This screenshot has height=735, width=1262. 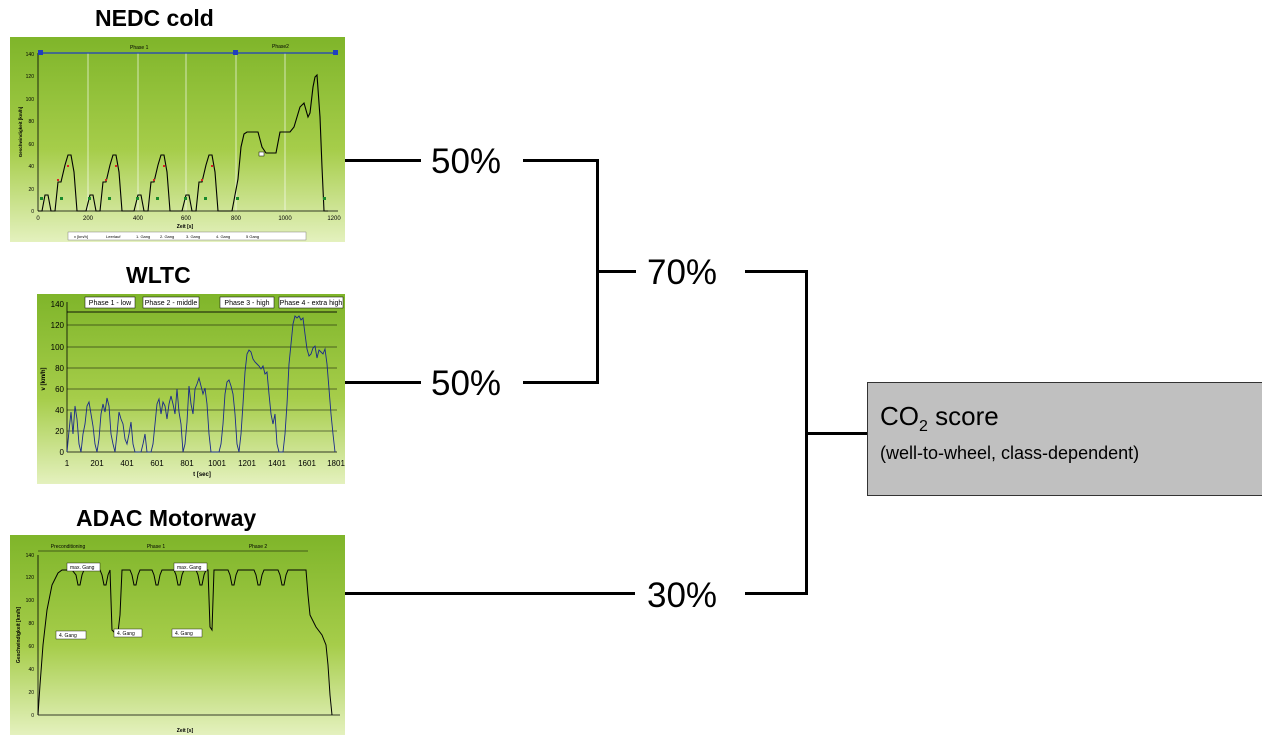 What do you see at coordinates (68, 636) in the screenshot?
I see `adac-label-2: 4. Gang` at bounding box center [68, 636].